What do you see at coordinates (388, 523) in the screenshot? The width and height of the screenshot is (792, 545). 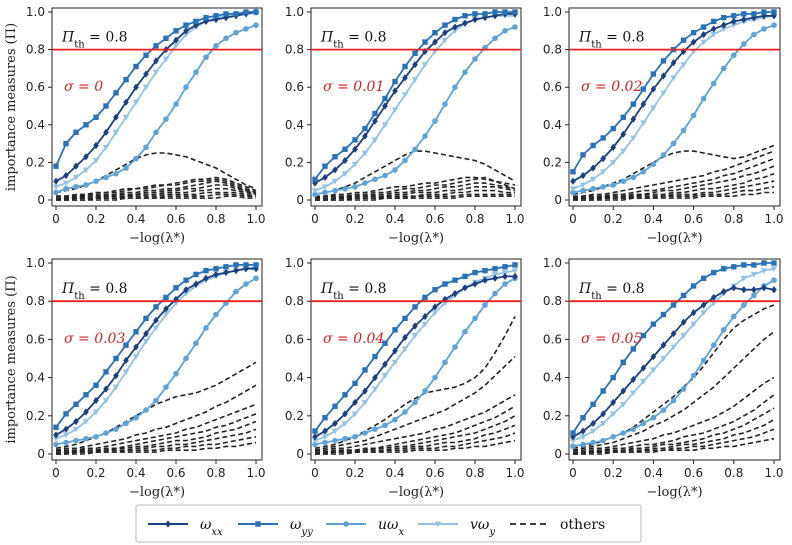 I see `legend-box` at bounding box center [388, 523].